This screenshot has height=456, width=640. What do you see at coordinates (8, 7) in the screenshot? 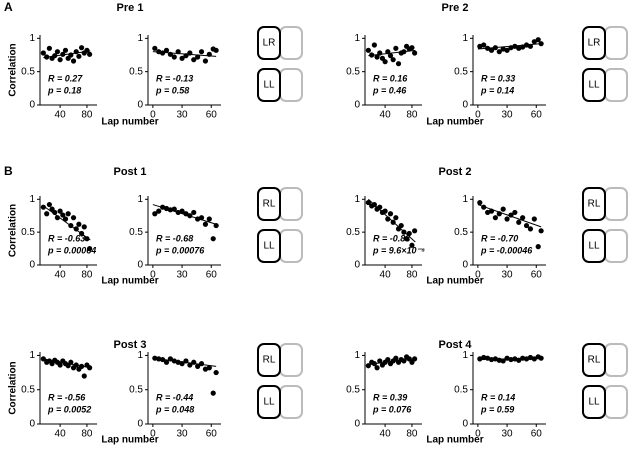
I see `panel-label: A` at bounding box center [8, 7].